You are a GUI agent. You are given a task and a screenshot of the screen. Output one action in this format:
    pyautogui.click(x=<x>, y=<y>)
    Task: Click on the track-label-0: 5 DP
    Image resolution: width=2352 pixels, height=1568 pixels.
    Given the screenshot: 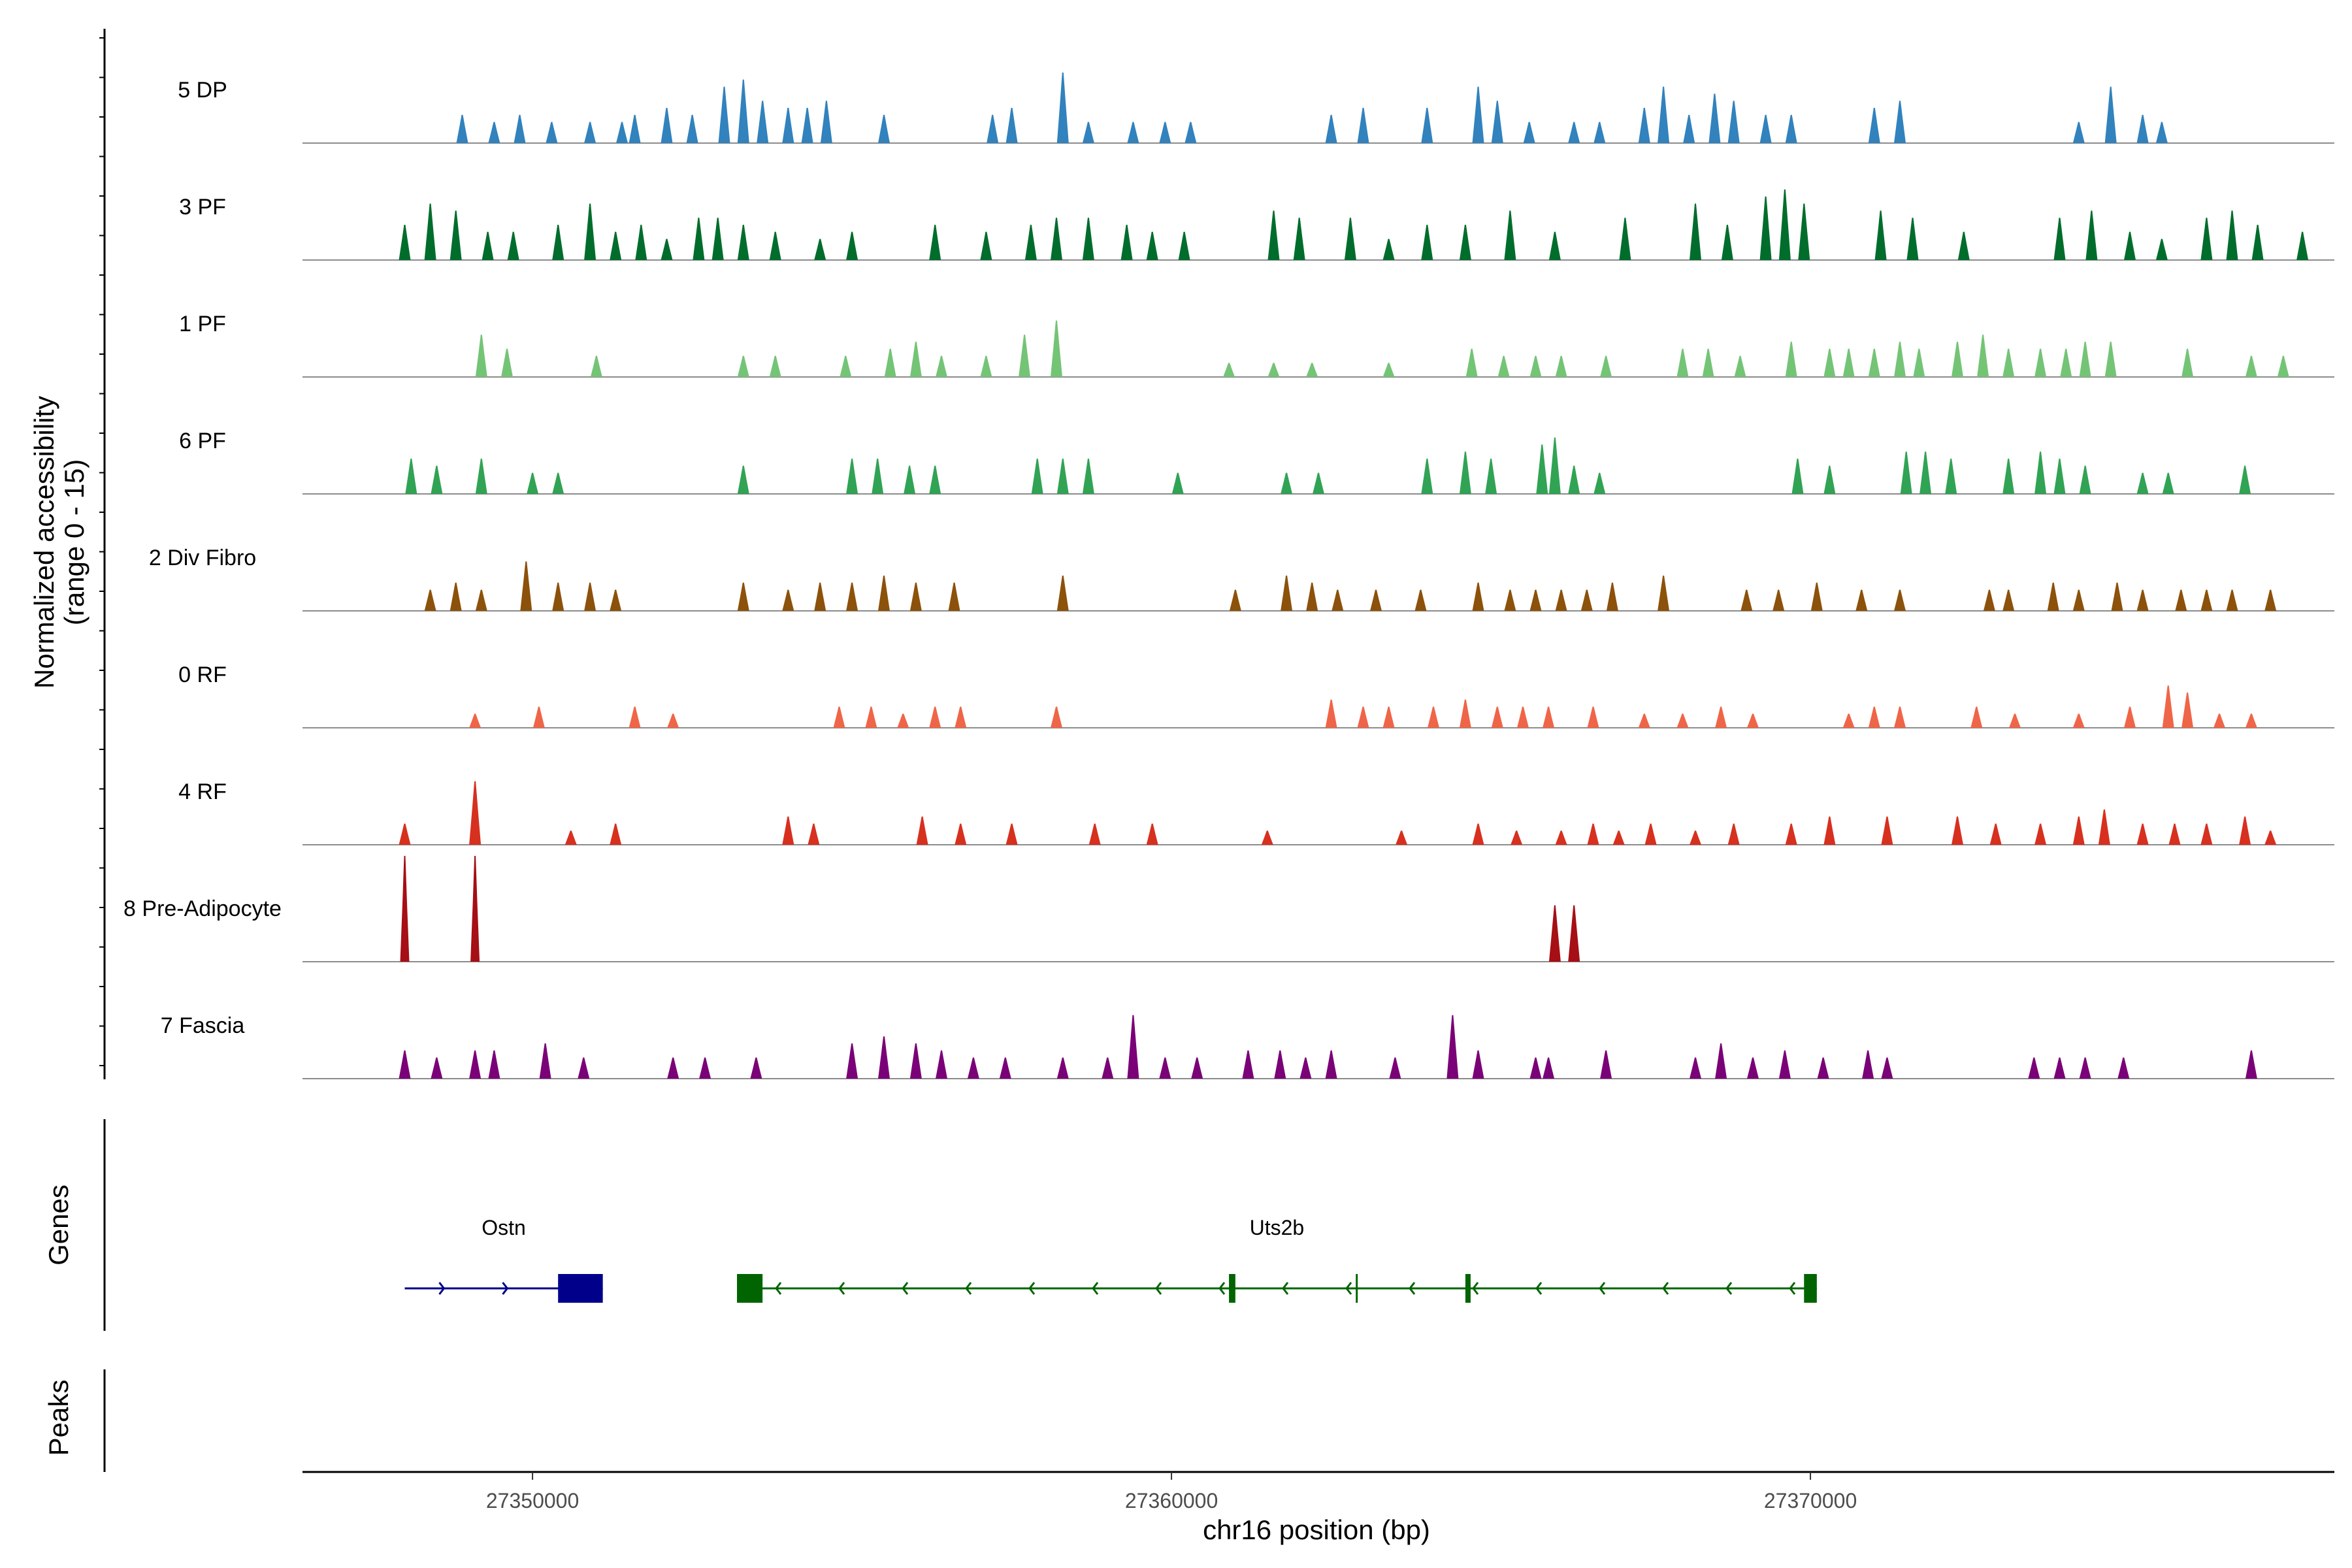 What is the action you would take?
    pyautogui.click(x=202, y=90)
    